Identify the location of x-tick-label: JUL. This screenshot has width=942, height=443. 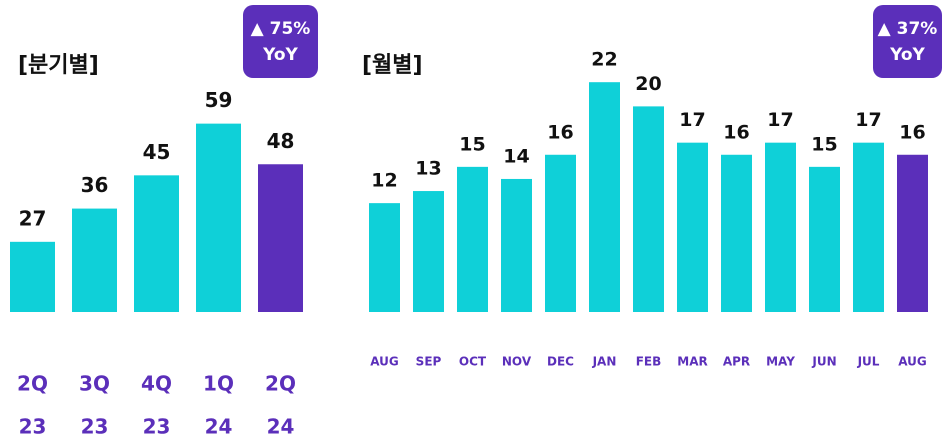
(868, 362).